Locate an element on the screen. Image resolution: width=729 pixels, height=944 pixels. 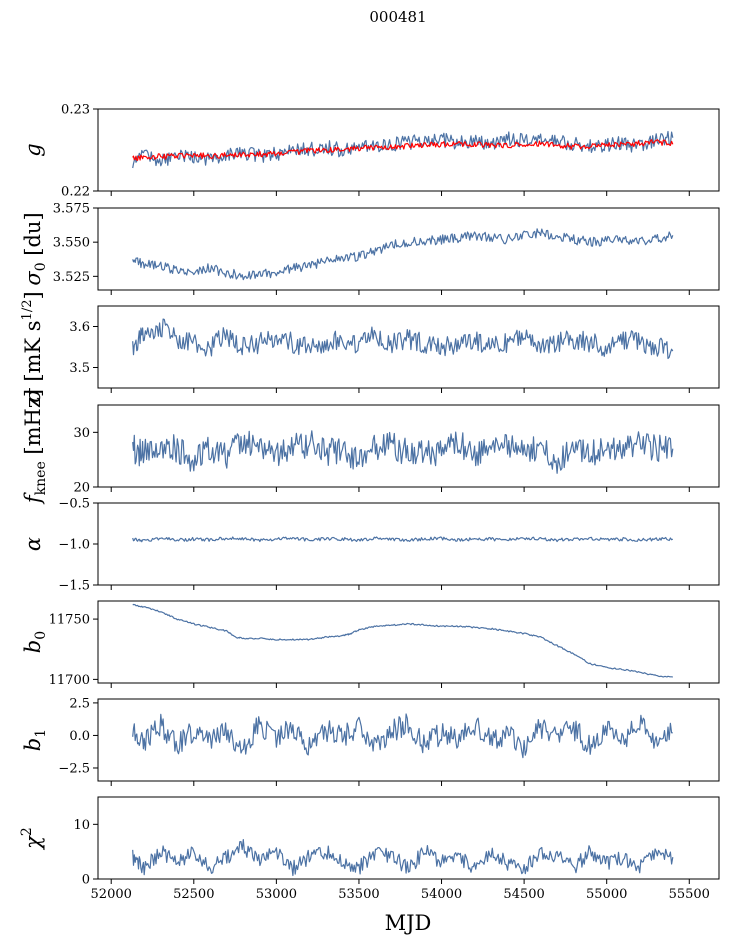
y-axis-label: α is located at coordinates (33, 544).